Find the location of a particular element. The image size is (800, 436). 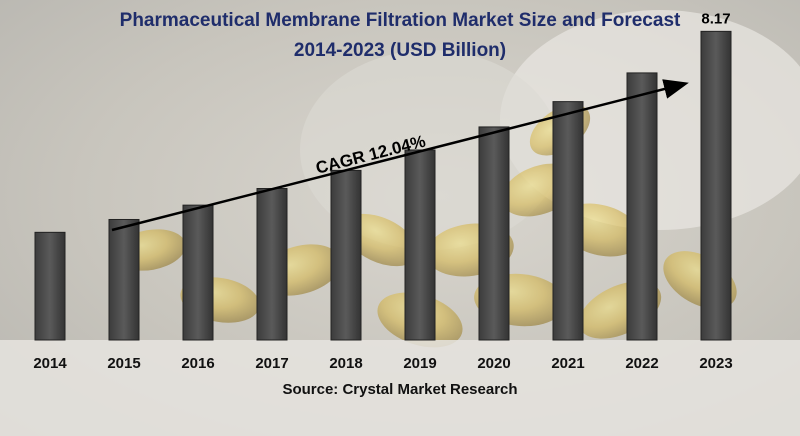

x-tick-label: 2023 is located at coordinates (715, 363).